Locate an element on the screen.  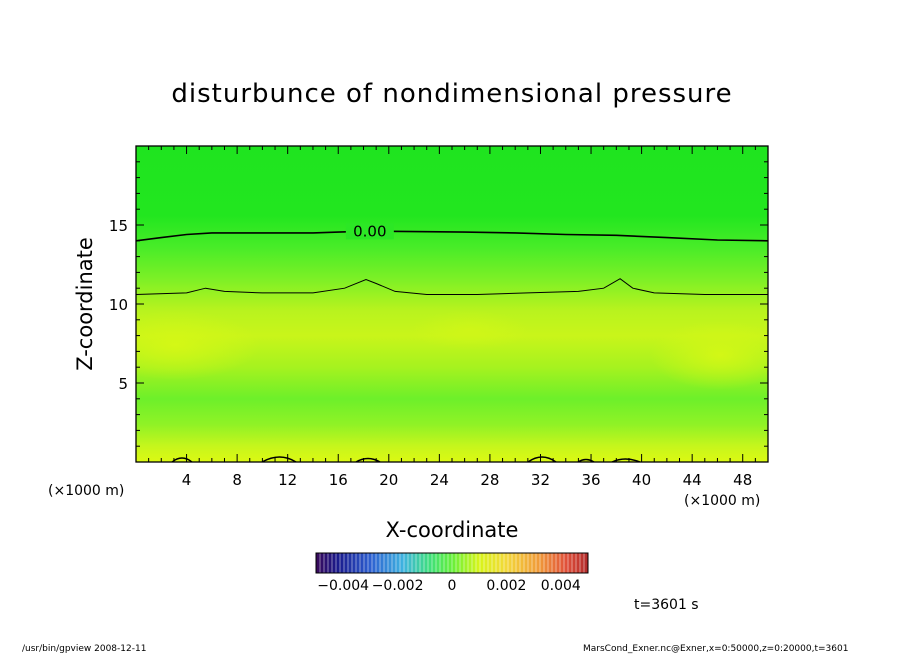
x-tick-label: 48 is located at coordinates (742, 480).